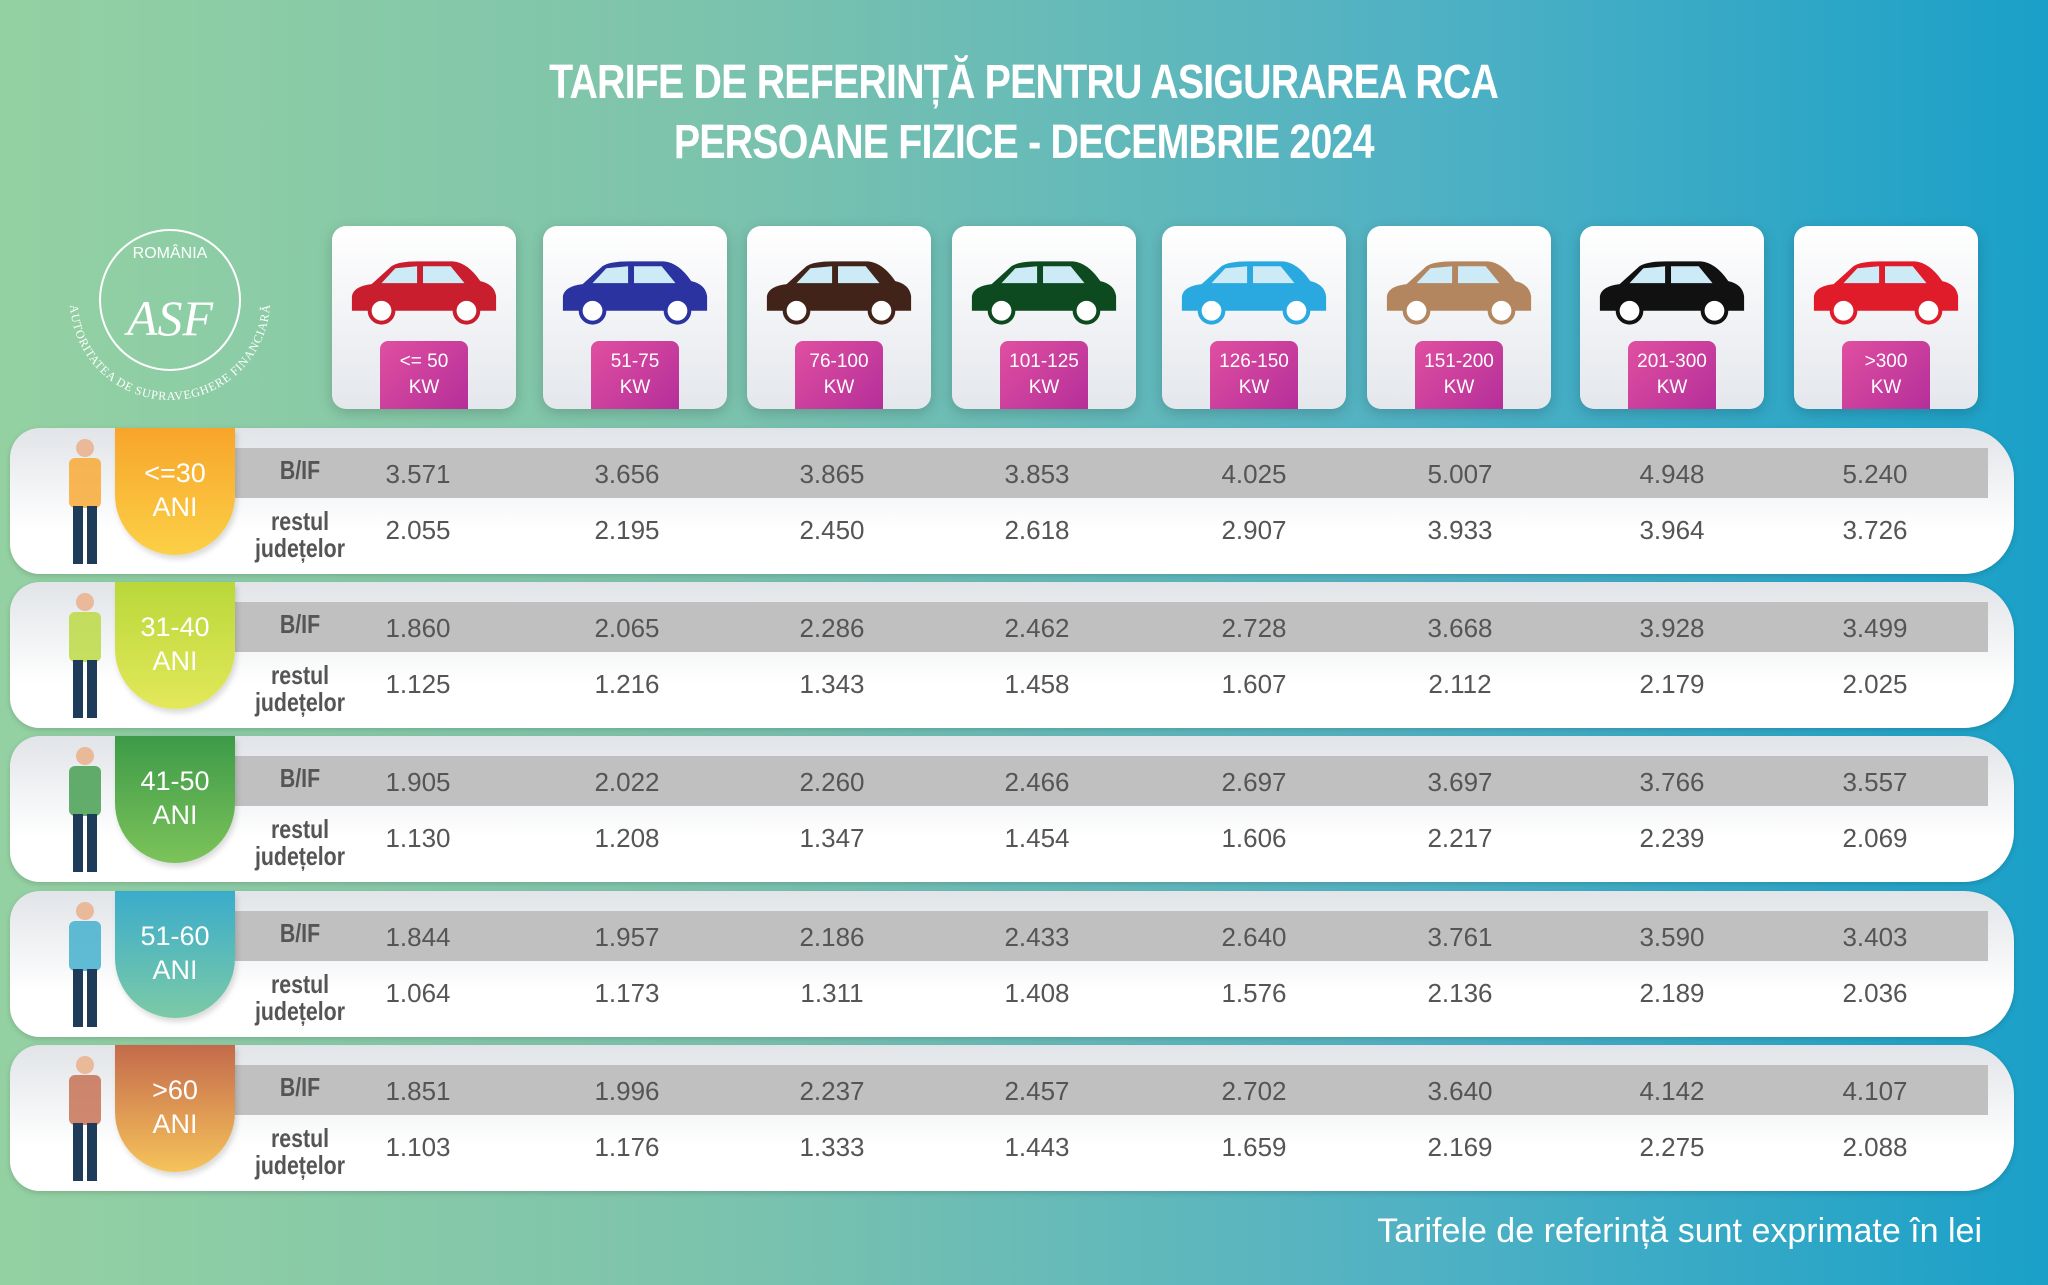 This screenshot has width=2048, height=1285. What do you see at coordinates (1459, 361) in the screenshot?
I see `power-range: 151-200` at bounding box center [1459, 361].